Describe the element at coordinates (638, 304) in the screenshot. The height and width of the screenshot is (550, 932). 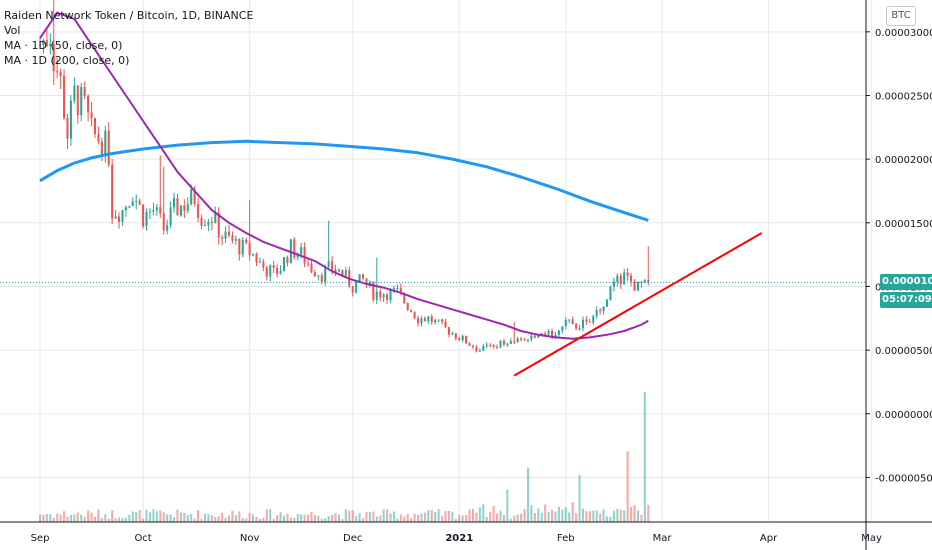
I see `trend-line` at that location.